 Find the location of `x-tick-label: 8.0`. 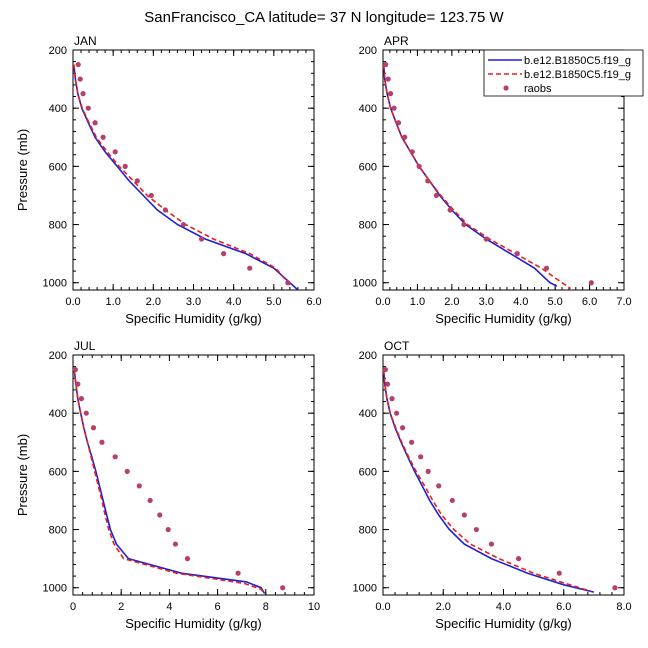

x-tick-label: 8.0 is located at coordinates (623, 607).